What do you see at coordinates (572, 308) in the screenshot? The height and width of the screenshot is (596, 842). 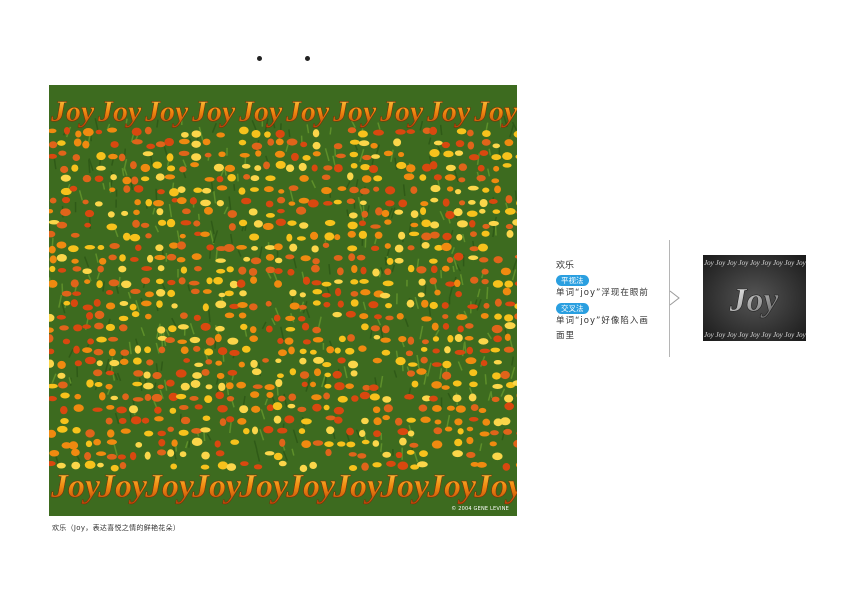 I see `cross-view-badge: 交叉法` at bounding box center [572, 308].